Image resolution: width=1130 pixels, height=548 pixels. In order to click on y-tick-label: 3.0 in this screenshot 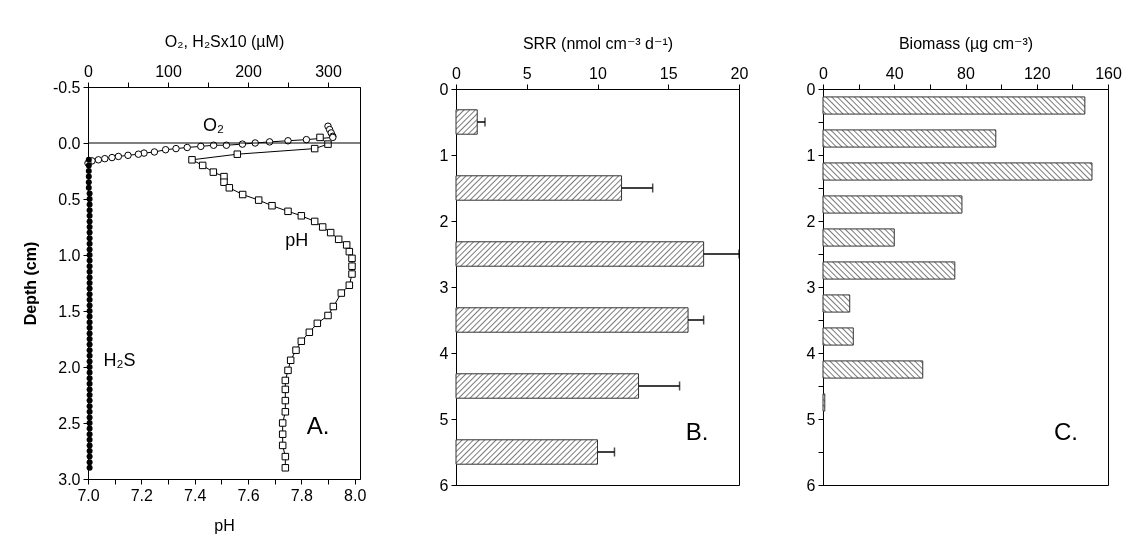, I will do `click(69, 479)`.